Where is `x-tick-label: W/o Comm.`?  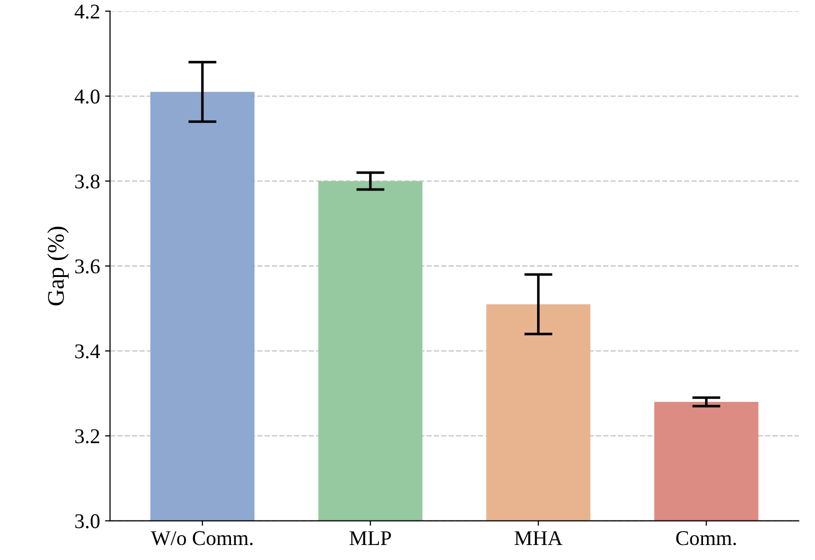
x-tick-label: W/o Comm. is located at coordinates (201, 538).